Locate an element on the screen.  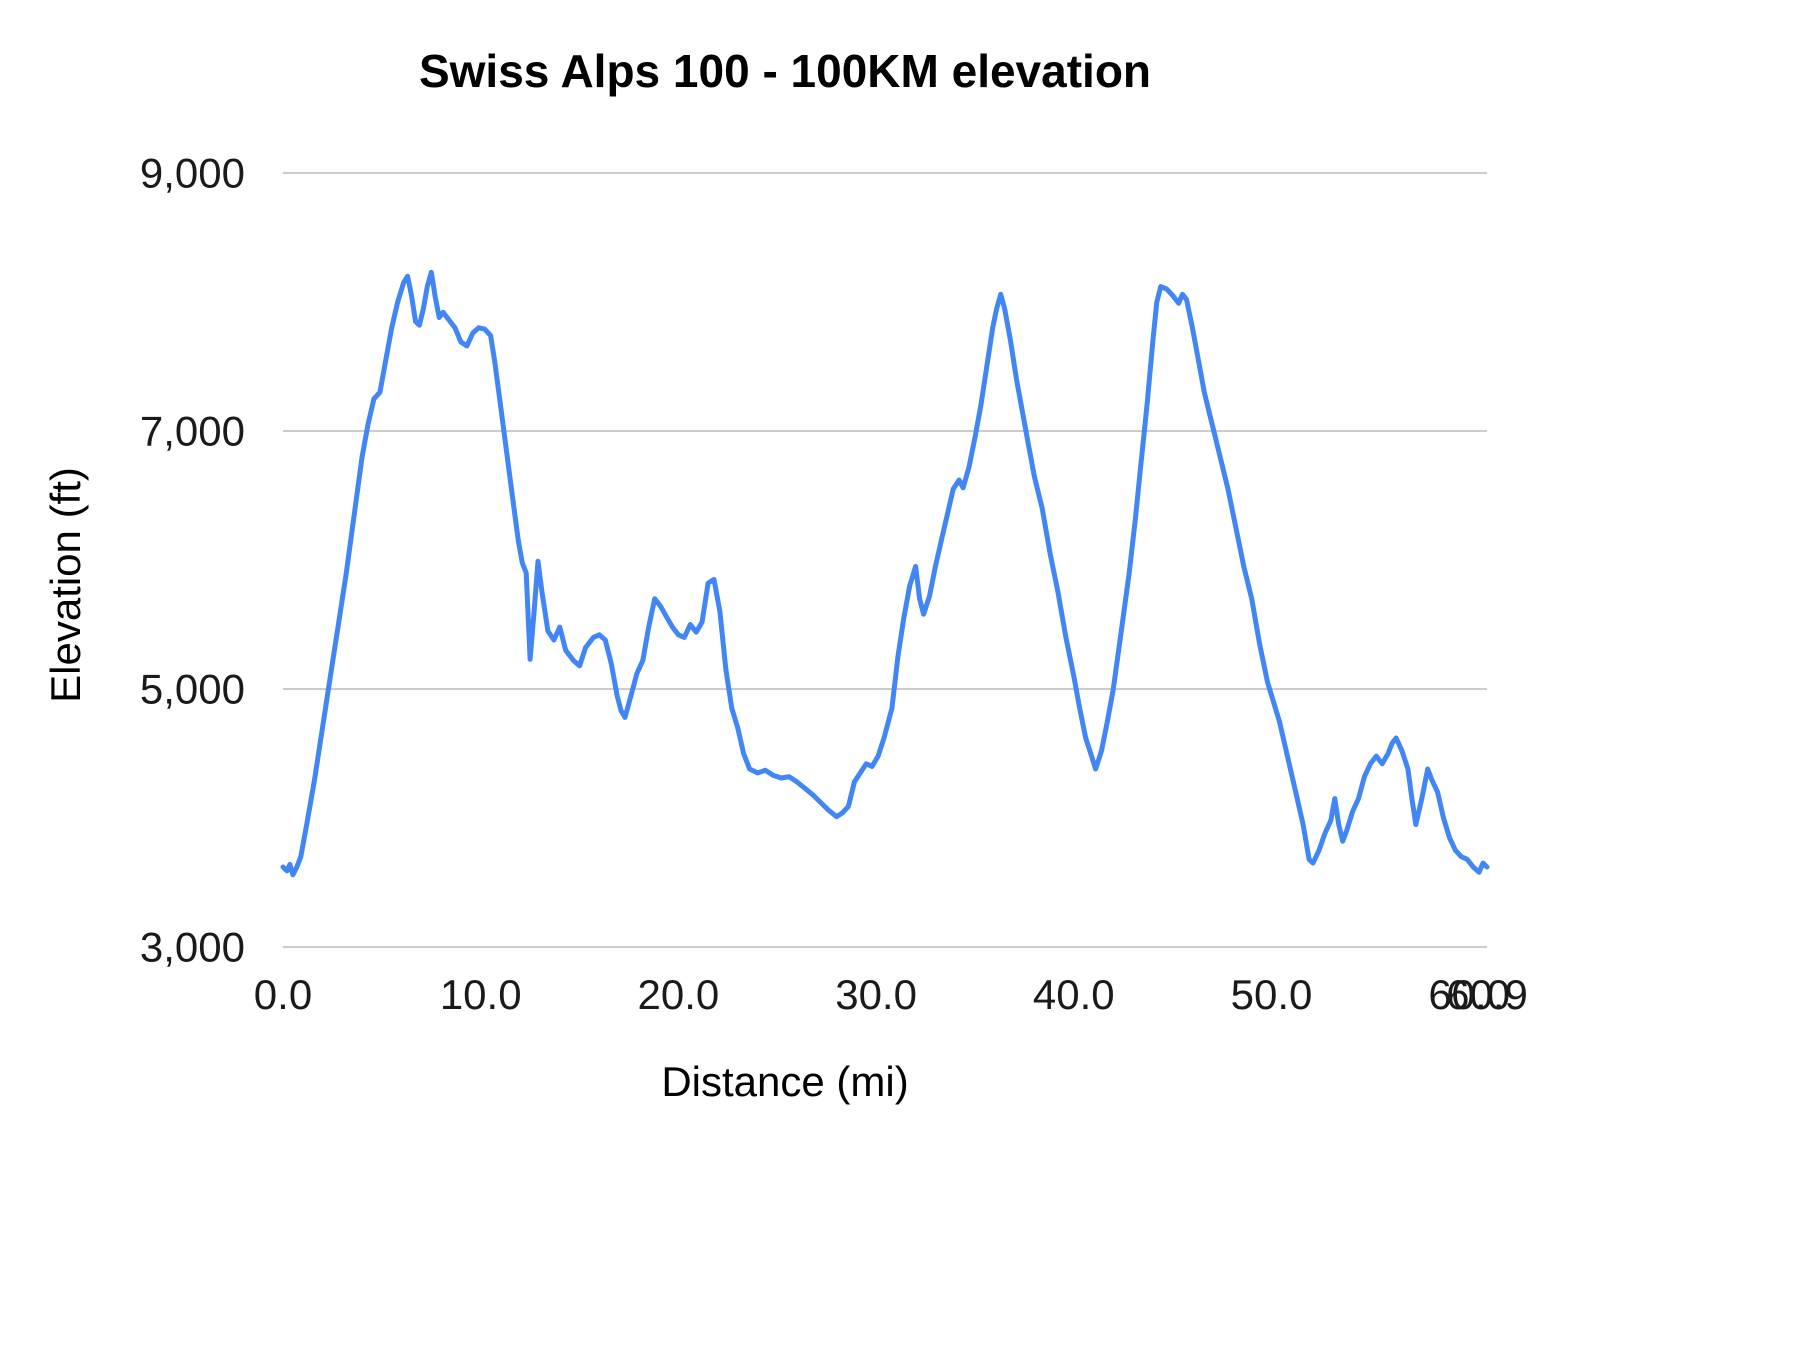
y-tick-label: 7,000 is located at coordinates (192, 431).